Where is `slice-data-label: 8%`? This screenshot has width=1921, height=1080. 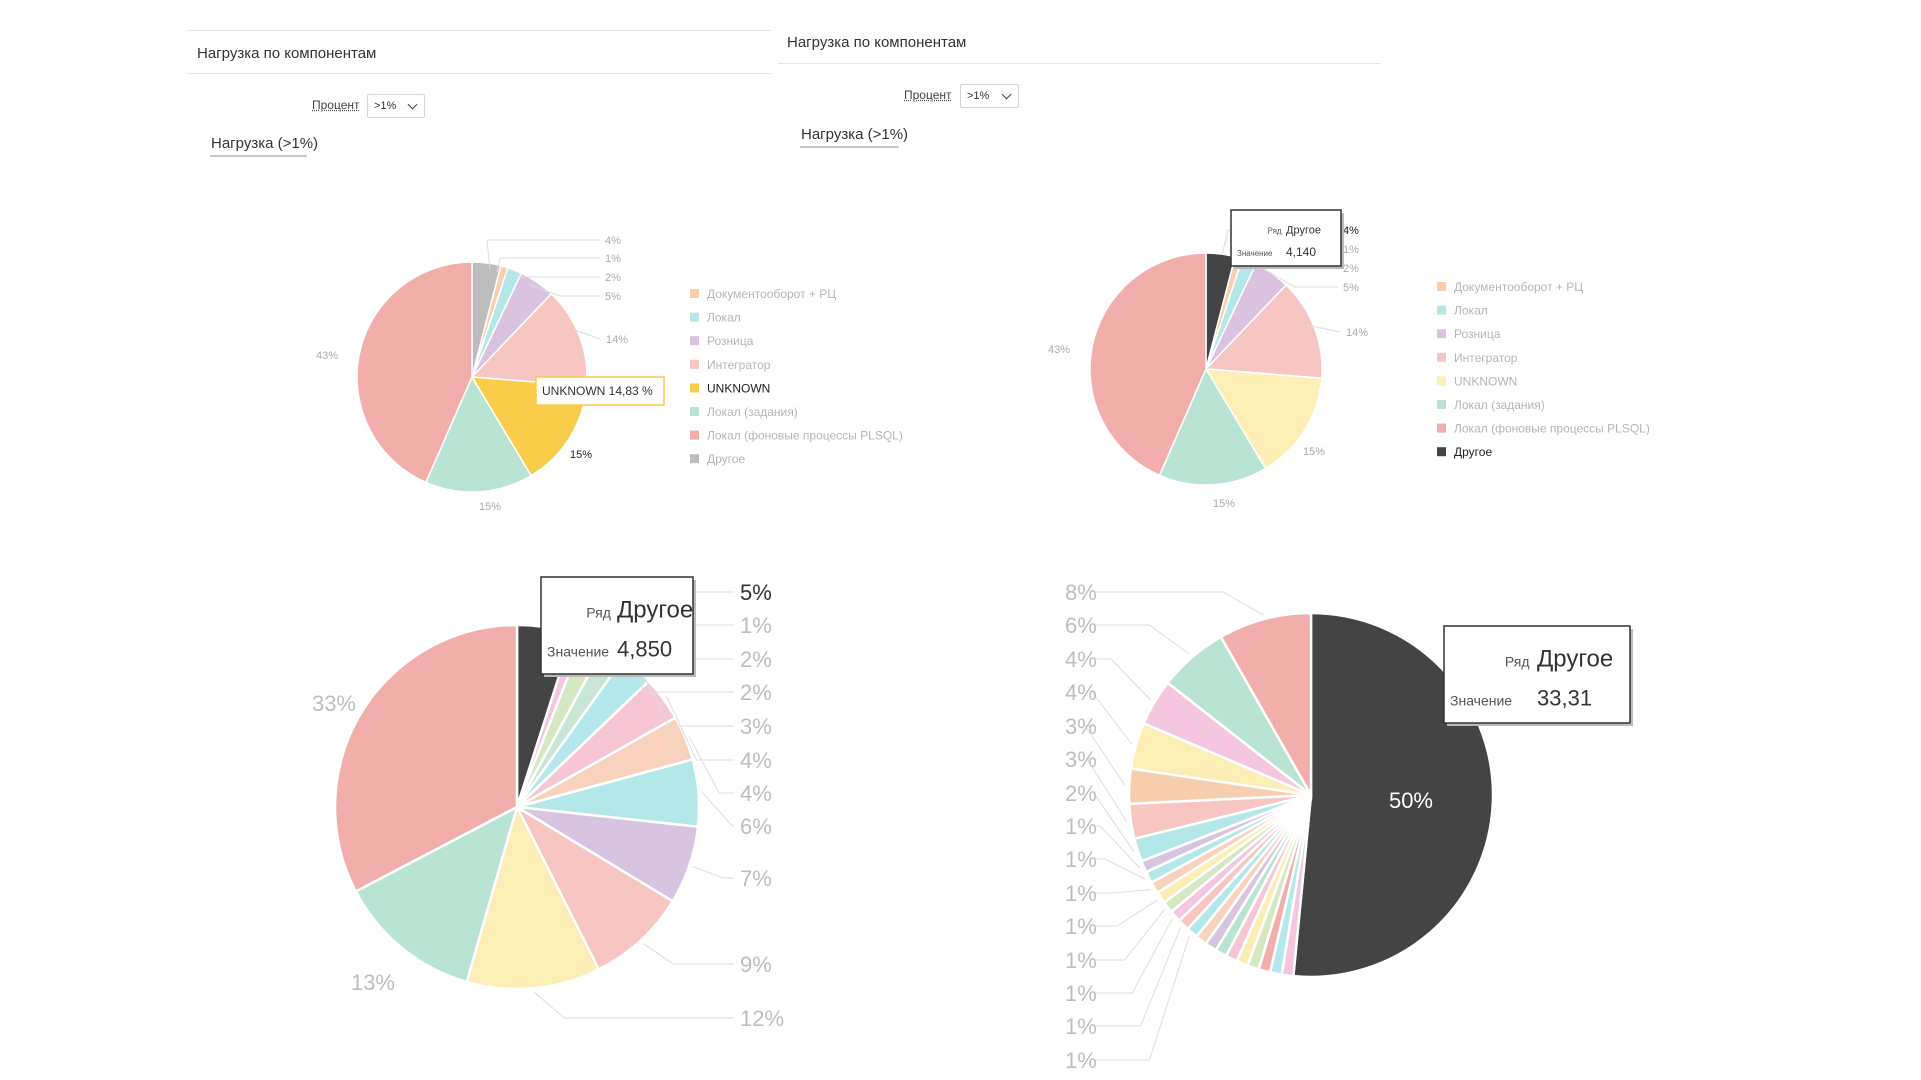 slice-data-label: 8% is located at coordinates (1081, 592).